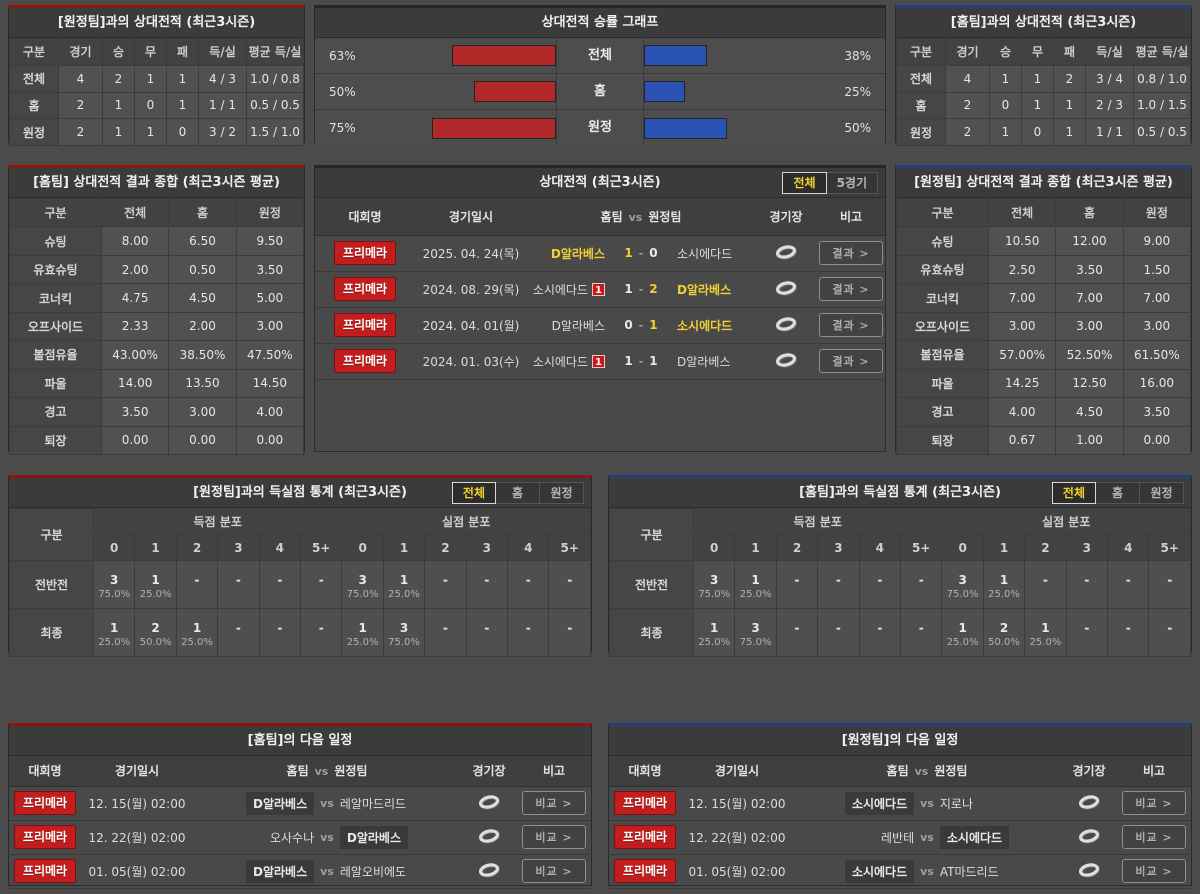 Image resolution: width=1200 pixels, height=894 pixels. I want to click on stat-value: 2, so click(1069, 78).